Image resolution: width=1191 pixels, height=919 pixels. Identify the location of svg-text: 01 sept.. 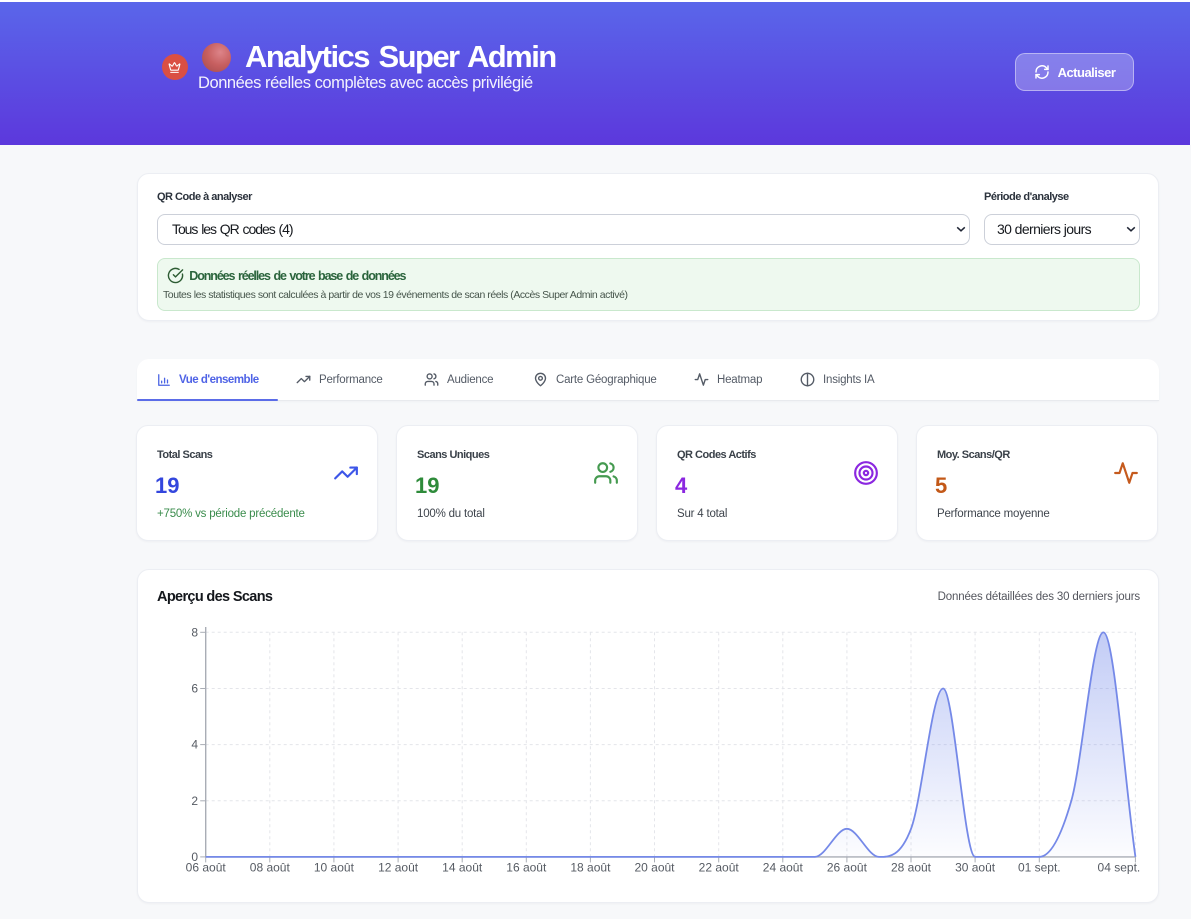
(1039, 868).